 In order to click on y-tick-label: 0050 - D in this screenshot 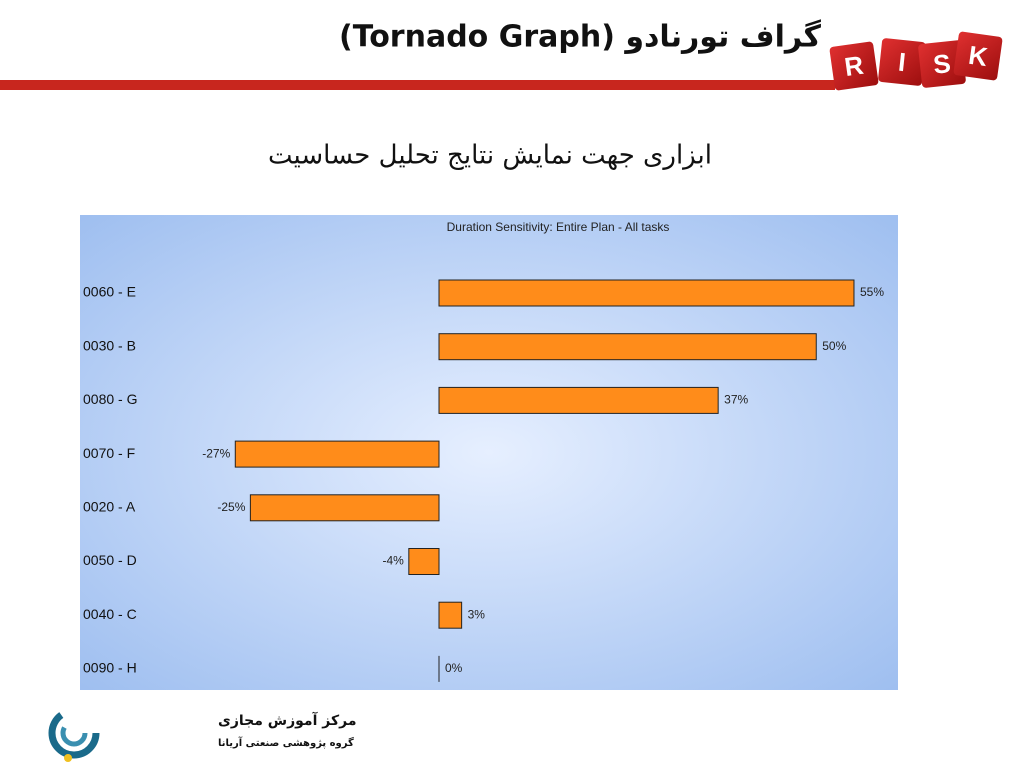, I will do `click(110, 560)`.